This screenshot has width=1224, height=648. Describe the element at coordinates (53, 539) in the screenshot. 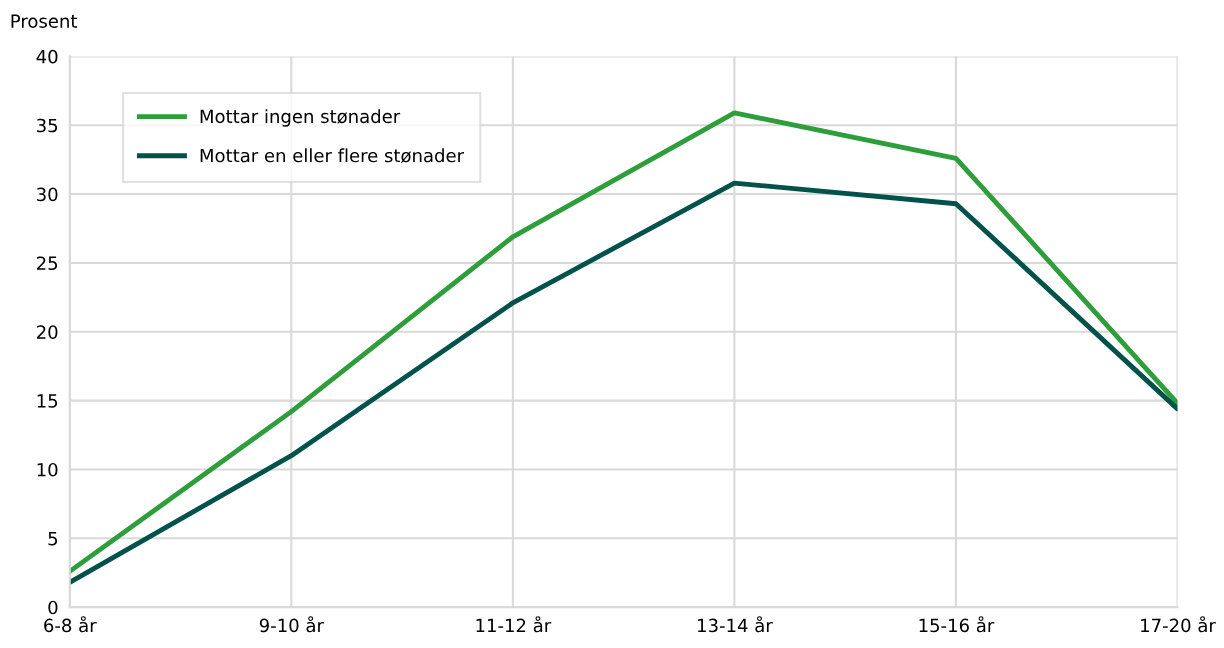

I see `y-tick-label: 5` at that location.